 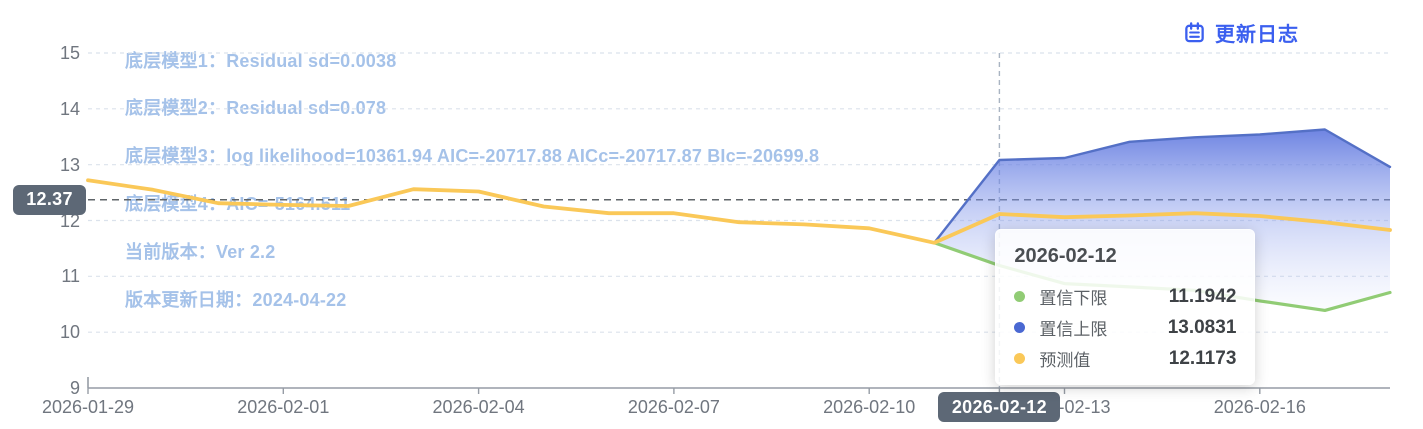 What do you see at coordinates (256, 108) in the screenshot?
I see `annotation-model-2: 底层模型2：Residual sd=0.078` at bounding box center [256, 108].